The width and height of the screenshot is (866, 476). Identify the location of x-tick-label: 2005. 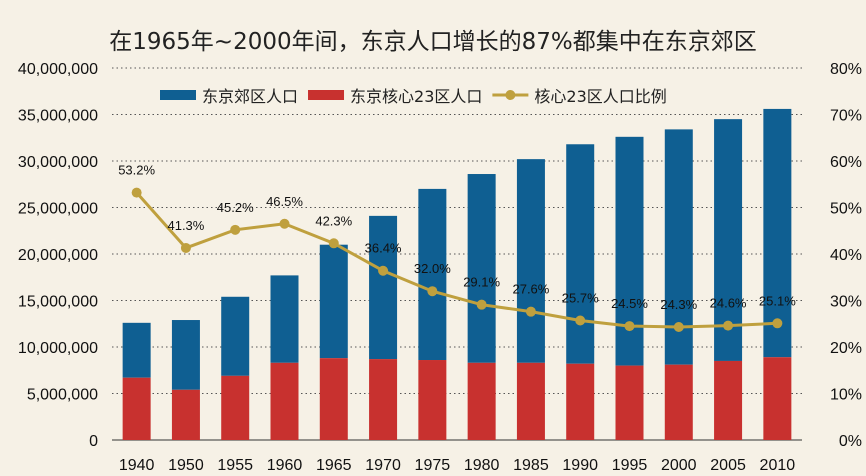
(728, 465).